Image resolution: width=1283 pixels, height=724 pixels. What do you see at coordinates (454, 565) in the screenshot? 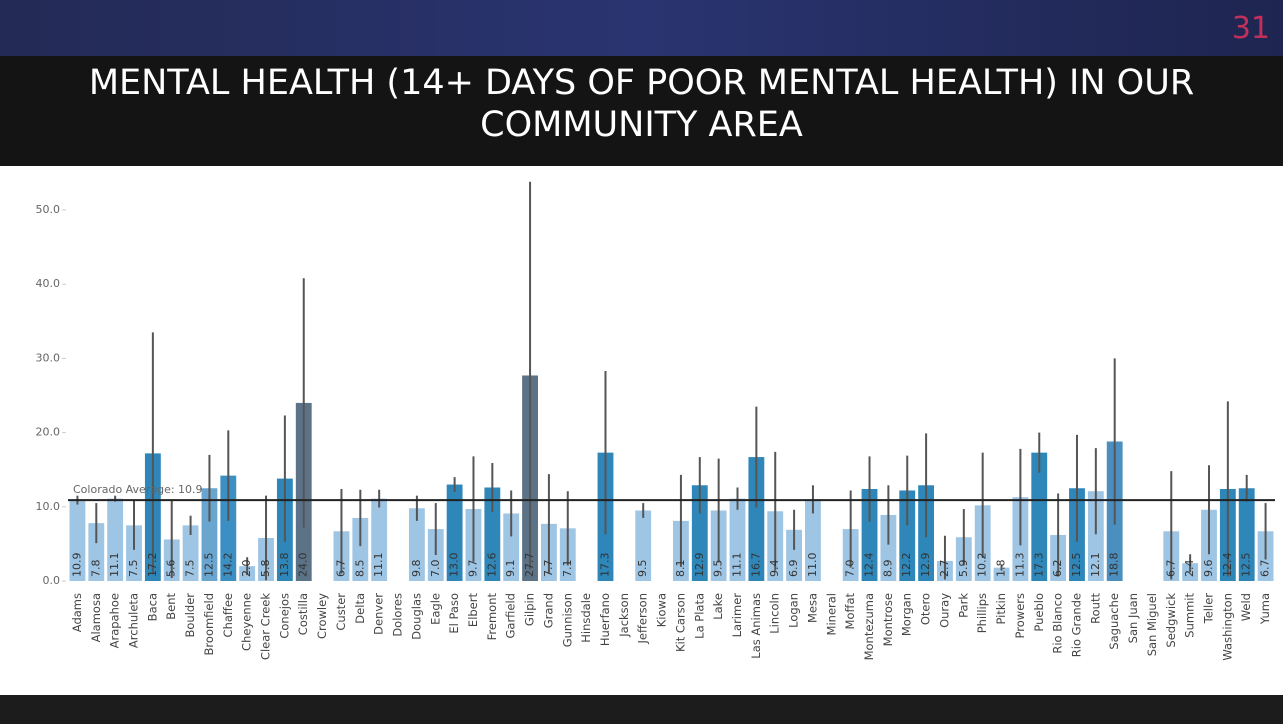
I see `value-label: 13.0` at bounding box center [454, 565].